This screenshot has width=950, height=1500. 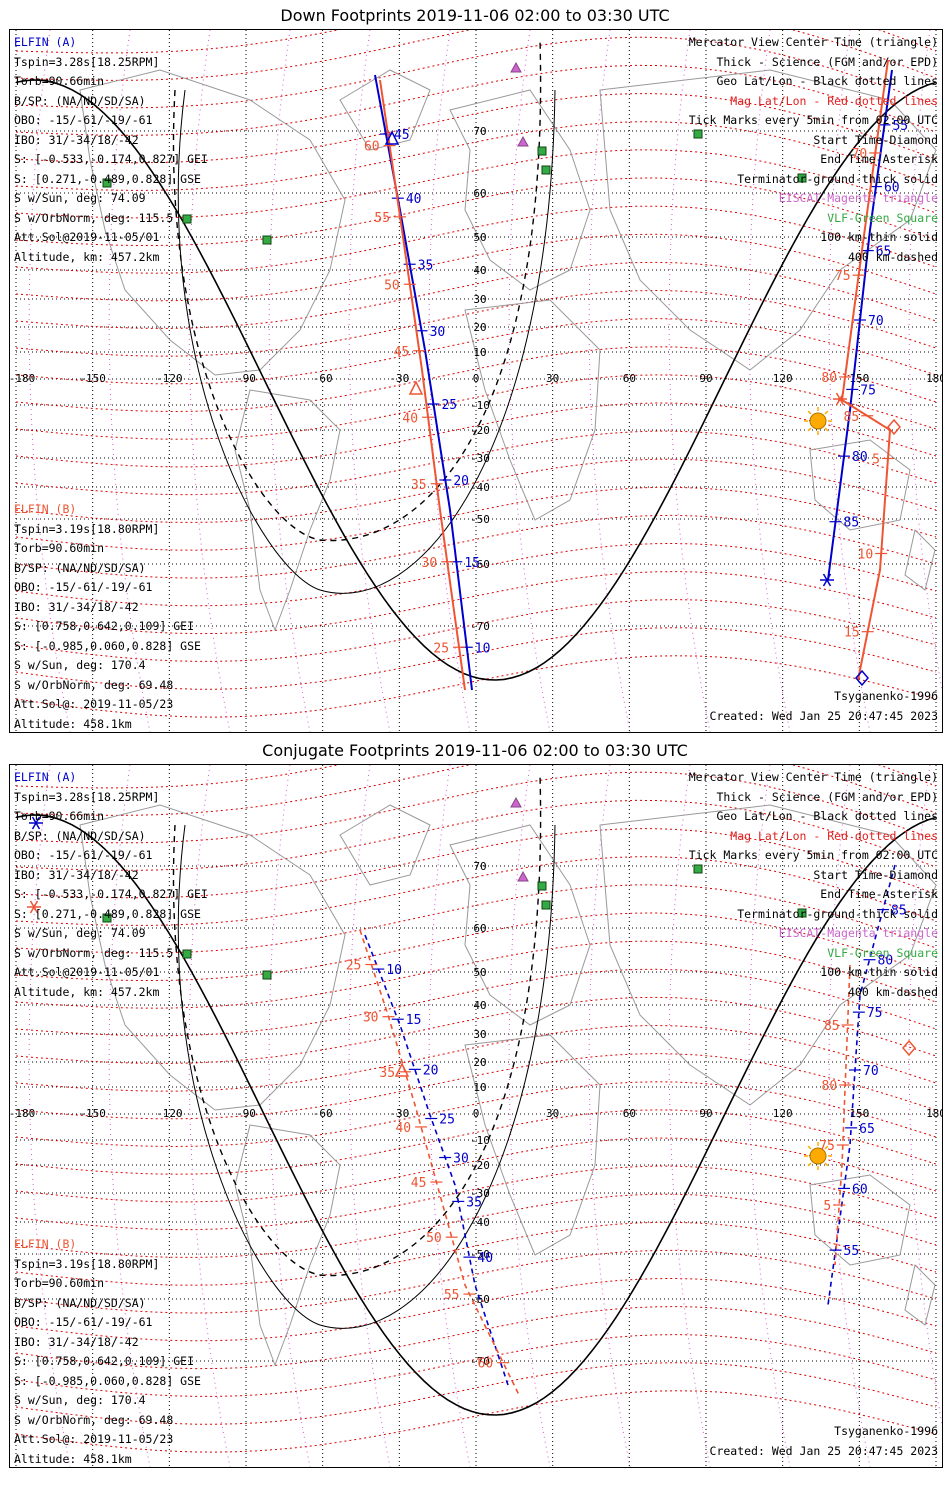 I want to click on lon-tick-label: 0, so click(x=476, y=378).